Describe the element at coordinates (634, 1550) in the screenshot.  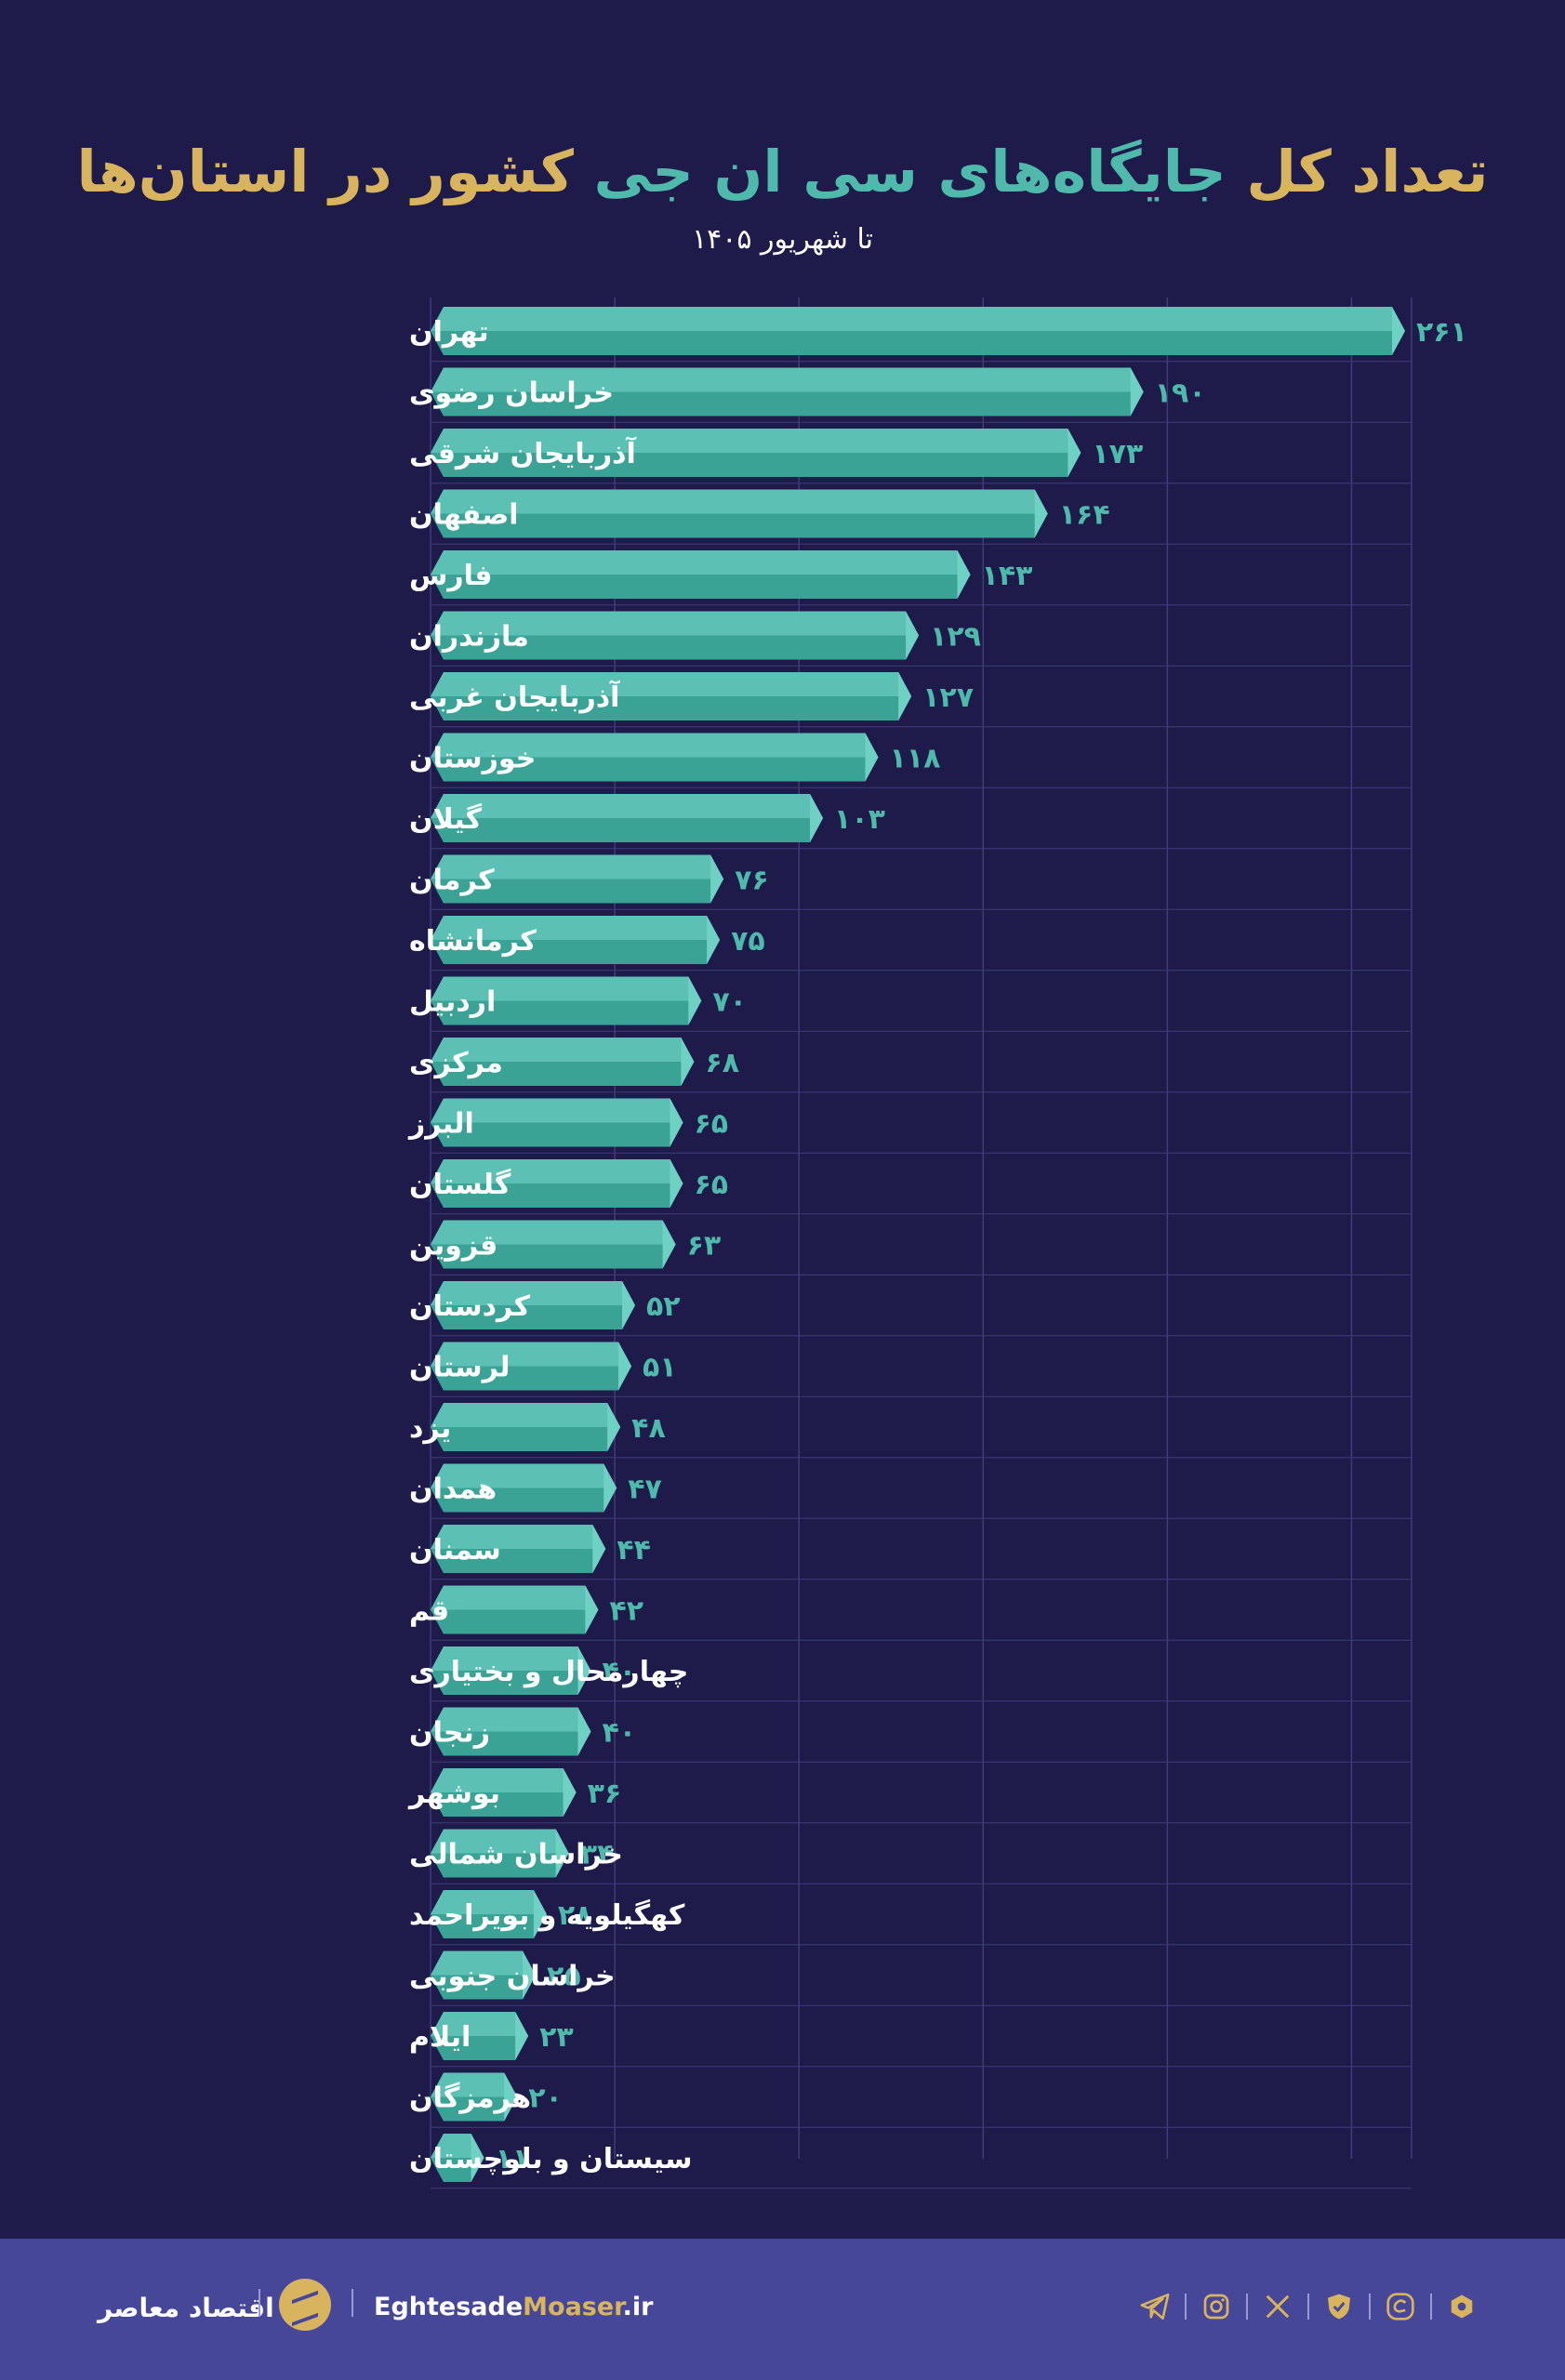
I see `value-label: ۴۴` at that location.